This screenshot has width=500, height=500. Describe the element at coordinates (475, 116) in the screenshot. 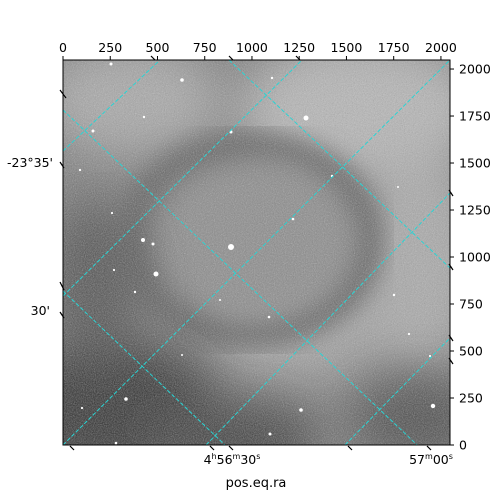

I see `right-tick-label: 1750` at that location.